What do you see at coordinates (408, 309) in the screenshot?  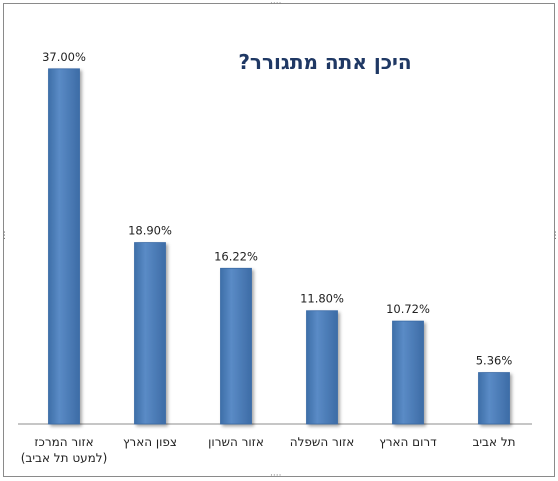 I see `data-label-4: 10.72%` at bounding box center [408, 309].